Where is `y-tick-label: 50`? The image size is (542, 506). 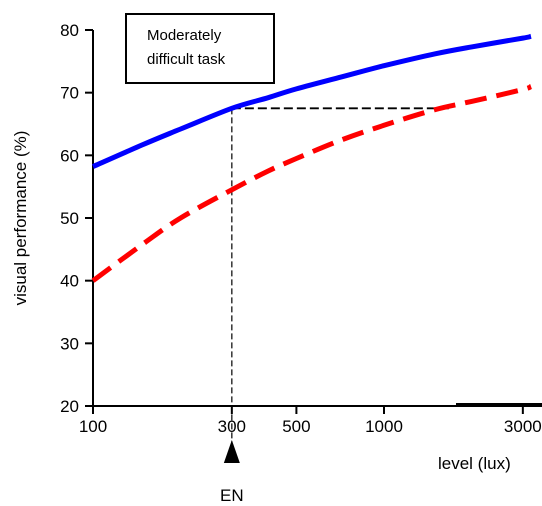 y-tick-label: 50 is located at coordinates (69, 218).